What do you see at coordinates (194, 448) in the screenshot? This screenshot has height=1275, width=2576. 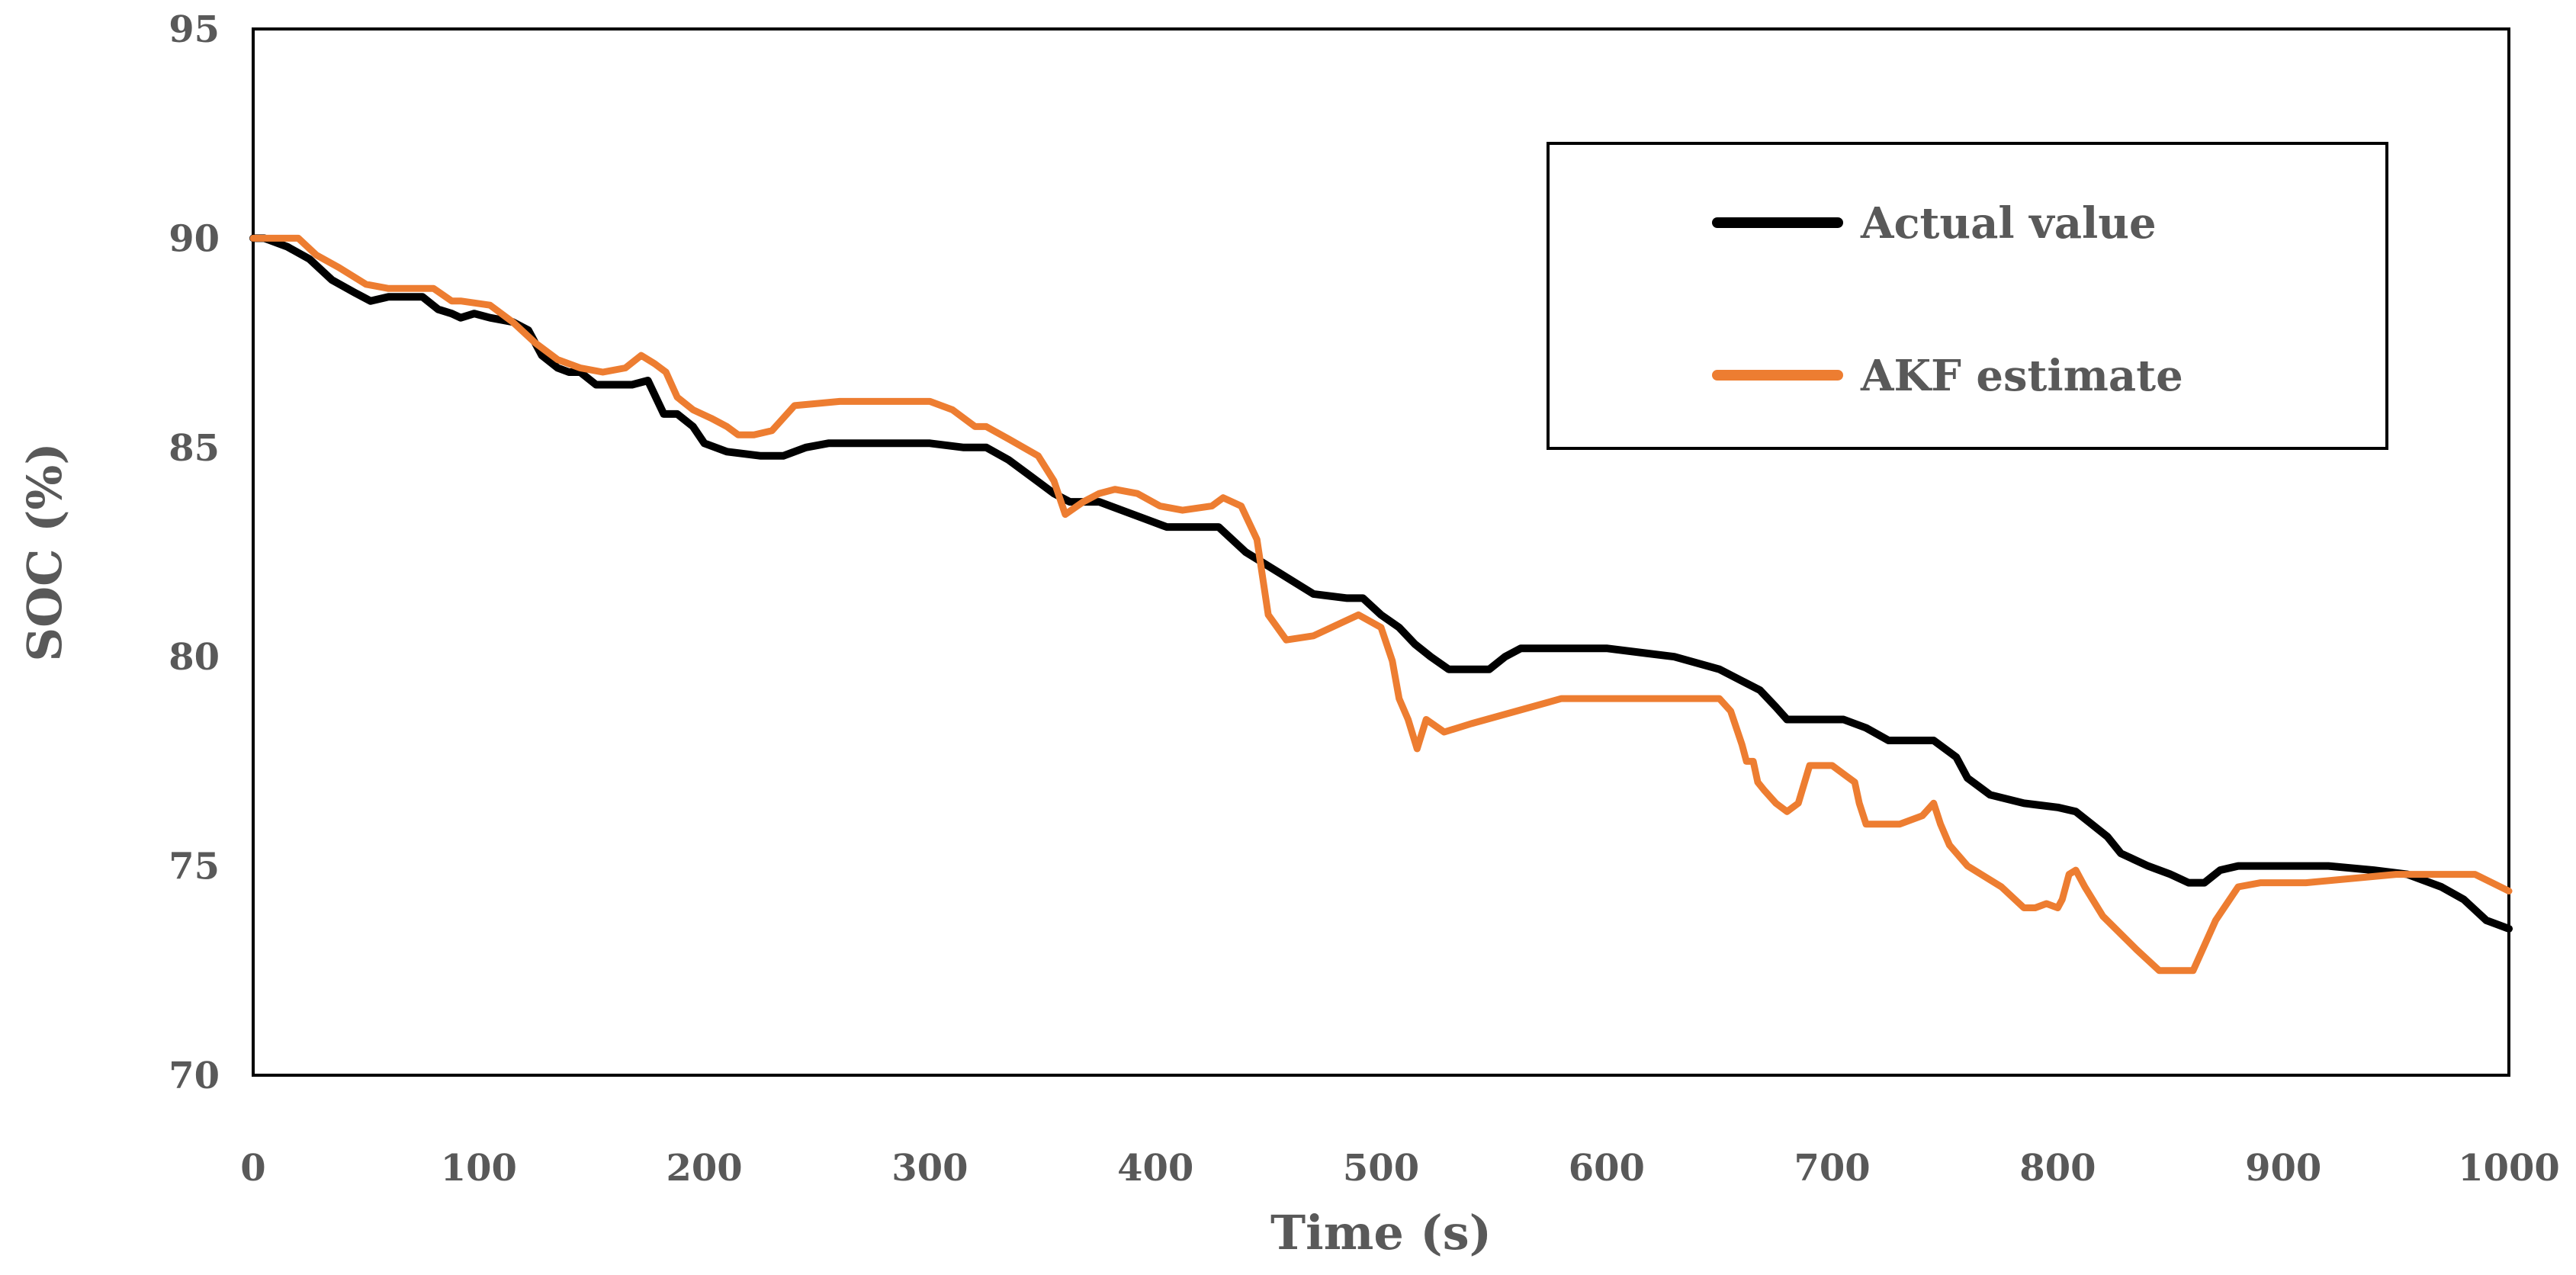 I see `y-tick-label: 85` at bounding box center [194, 448].